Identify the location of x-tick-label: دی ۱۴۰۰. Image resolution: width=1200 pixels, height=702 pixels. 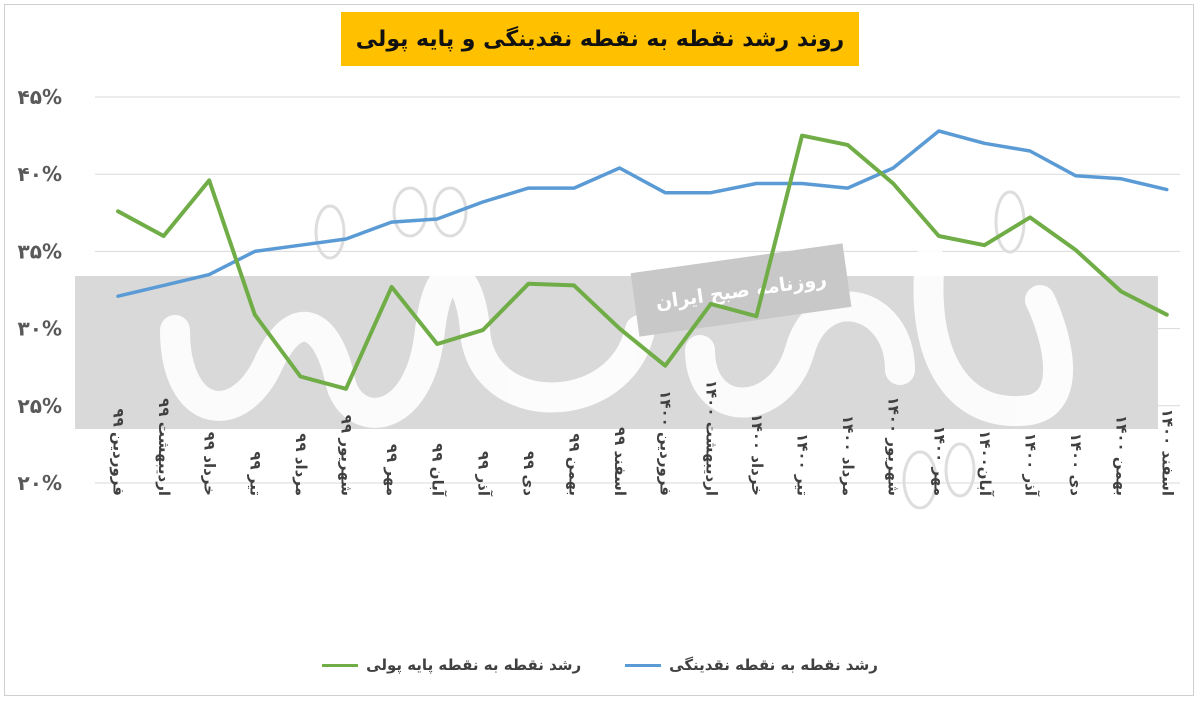
(1076, 465).